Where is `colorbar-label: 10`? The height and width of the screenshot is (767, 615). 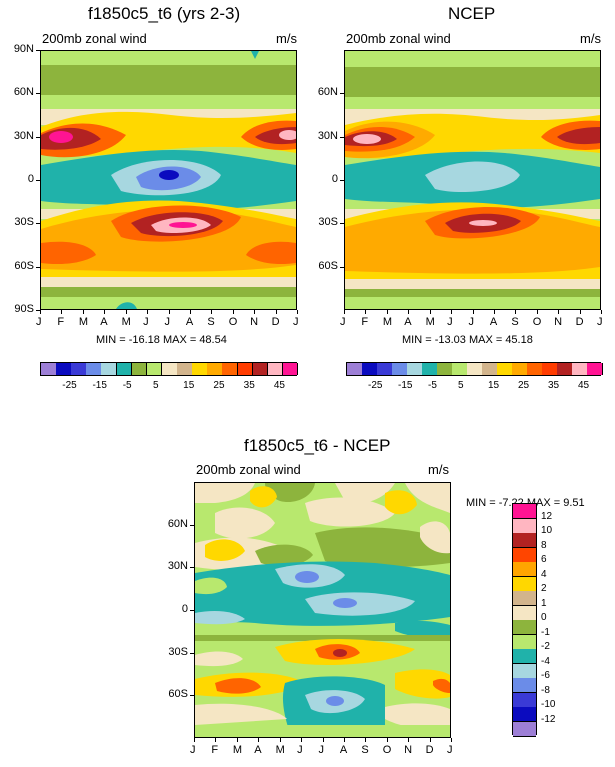 colorbar-label: 10 is located at coordinates (547, 530).